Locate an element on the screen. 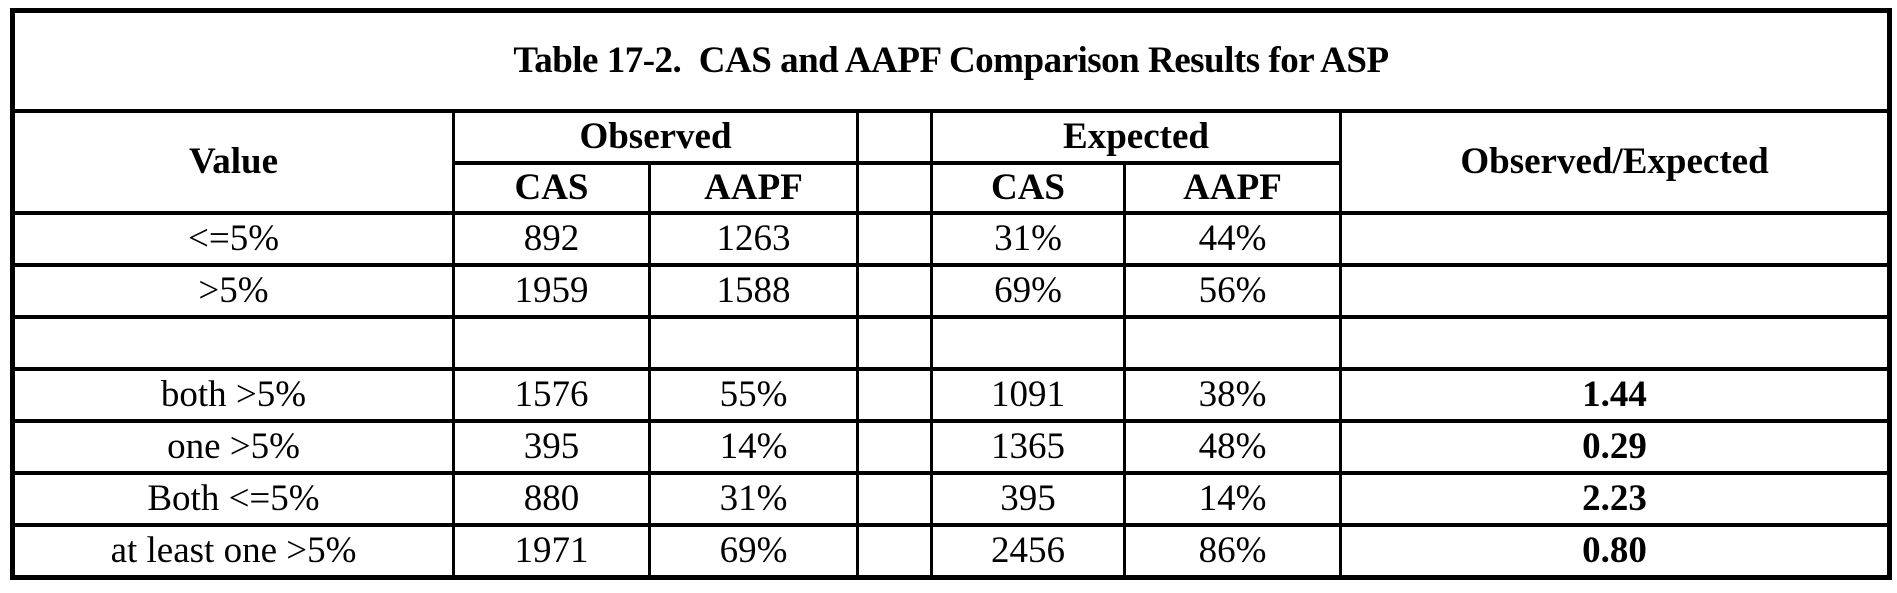 The width and height of the screenshot is (1897, 593). header-expected-aapf: AAPF is located at coordinates (1232, 188).